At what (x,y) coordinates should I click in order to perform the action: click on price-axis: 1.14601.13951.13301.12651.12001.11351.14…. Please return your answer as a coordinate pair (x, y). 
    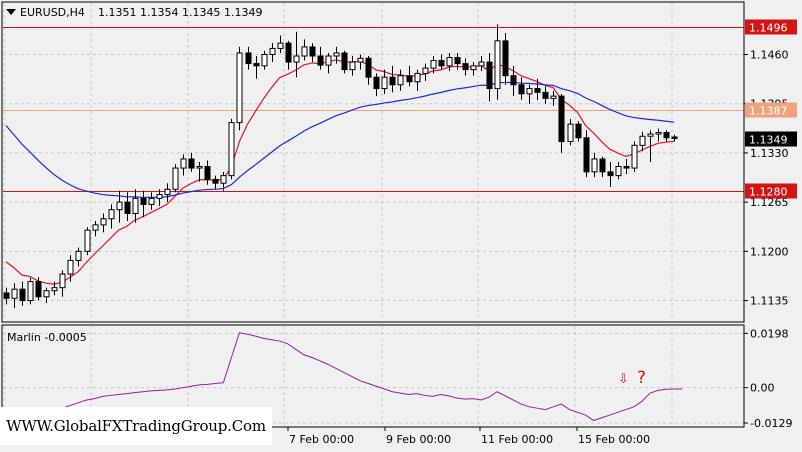
    Looking at the image, I should click on (770, 163).